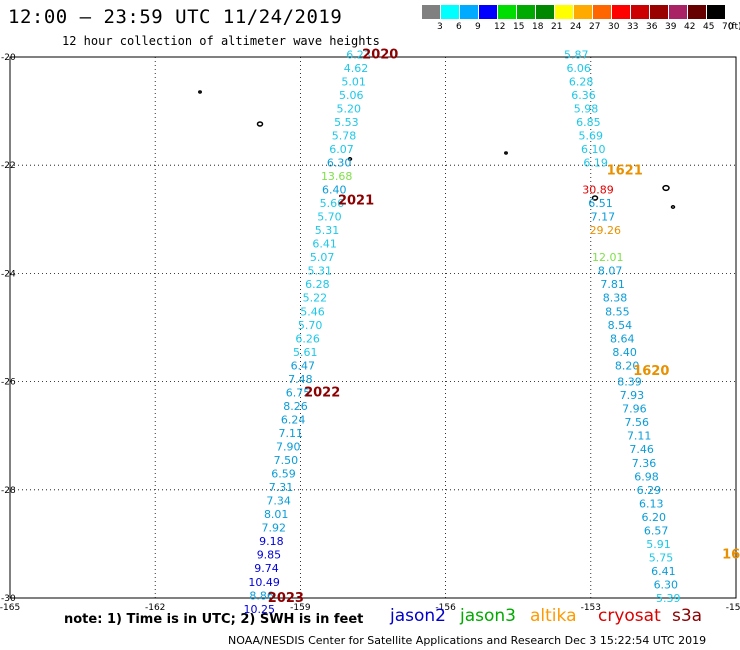 The height and width of the screenshot is (650, 740). Describe the element at coordinates (8, 599) in the screenshot. I see `lat-tick-label: -30` at that location.